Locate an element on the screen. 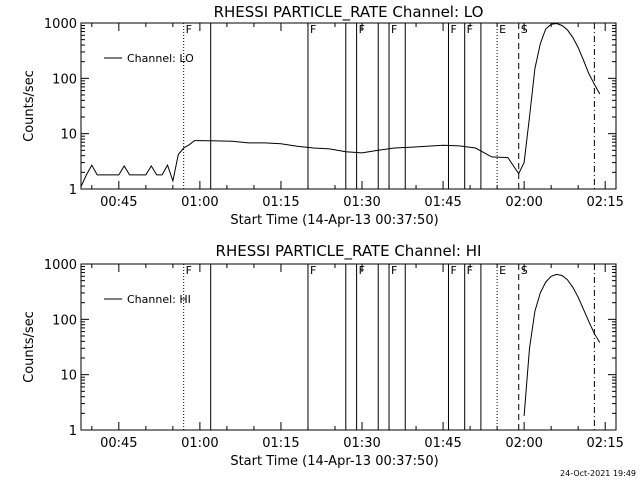 This screenshot has width=640, height=480. legend-label: Channel: HI is located at coordinates (159, 299).